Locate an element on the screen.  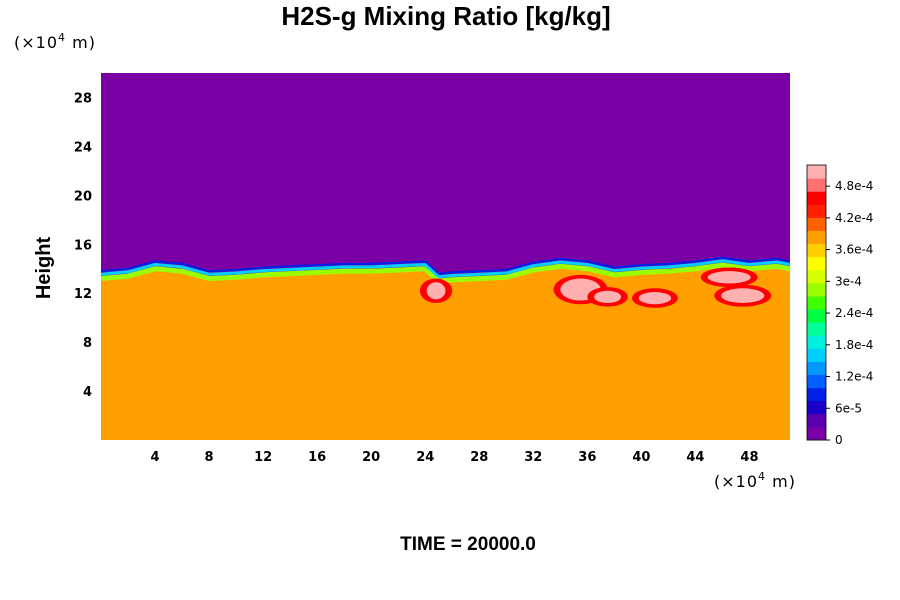
y-tick-label: 24 is located at coordinates (83, 147).